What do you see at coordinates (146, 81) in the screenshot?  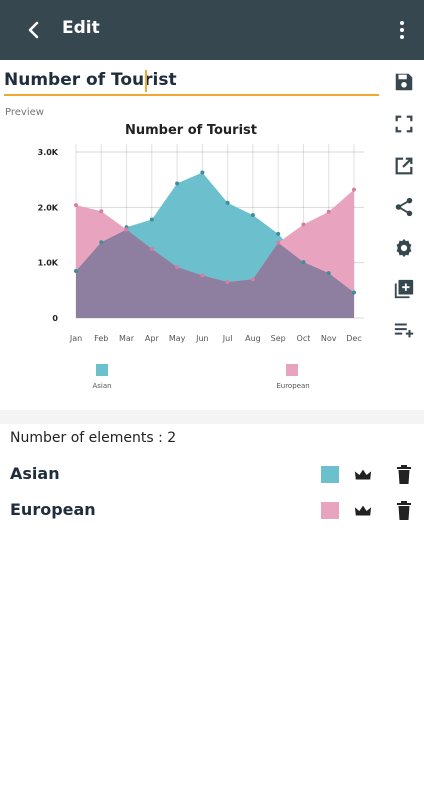 I see `text-caret` at bounding box center [146, 81].